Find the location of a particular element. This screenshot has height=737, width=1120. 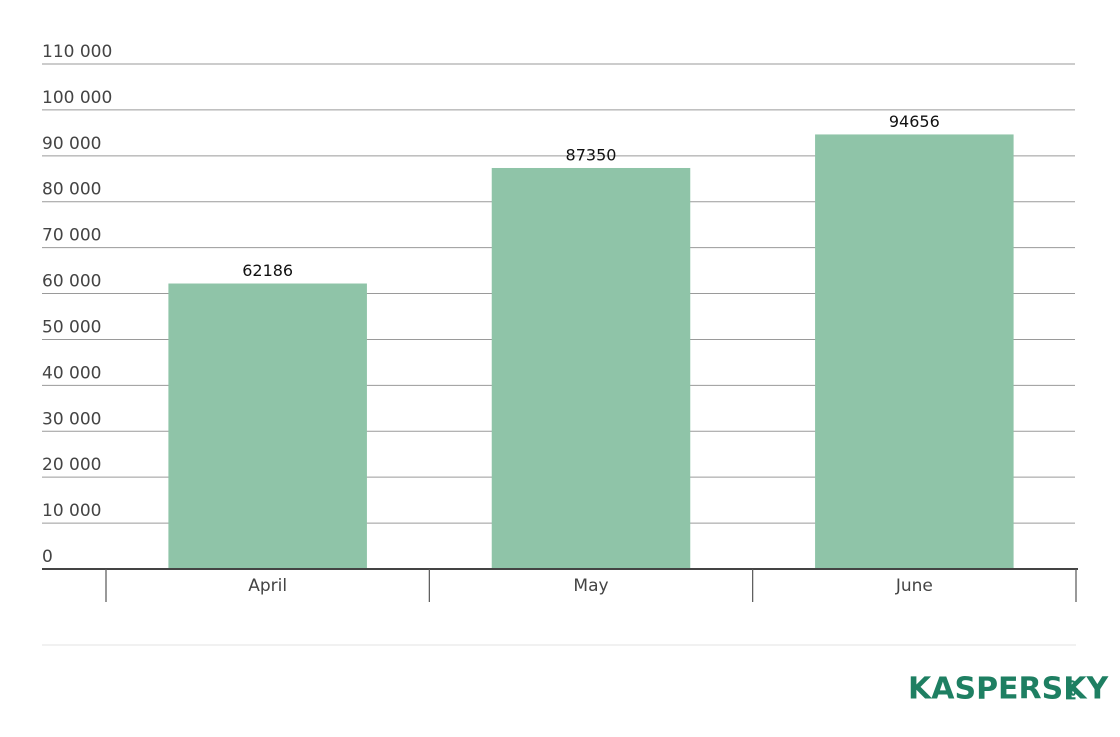

x-tick-label: May is located at coordinates (590, 586).